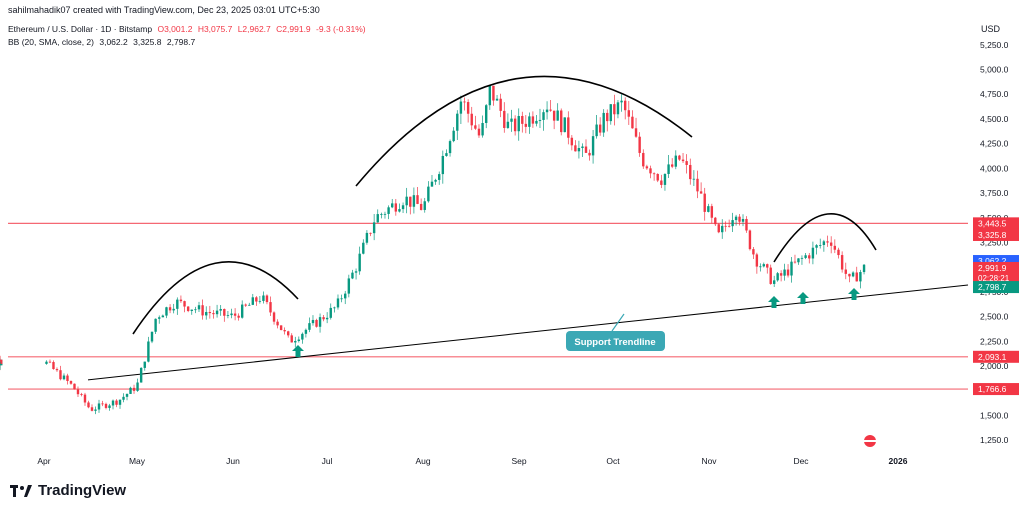 The image size is (1024, 514). What do you see at coordinates (80, 29) in the screenshot?
I see `legend-symbol: Ethereum / U.S. Dollar · 1D · Bitstamp` at bounding box center [80, 29].